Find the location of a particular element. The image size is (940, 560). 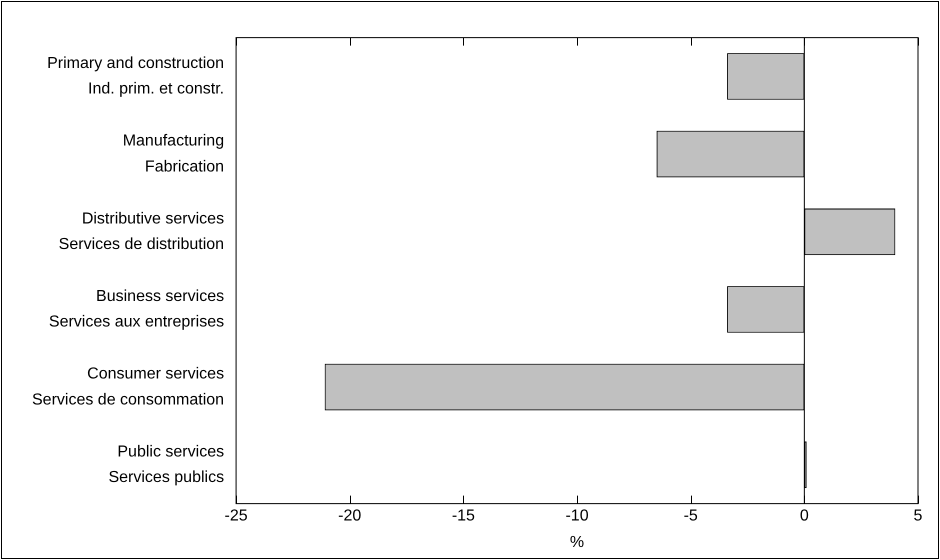

y-tick-label: Business services Services aux entreprises is located at coordinates (136, 309).